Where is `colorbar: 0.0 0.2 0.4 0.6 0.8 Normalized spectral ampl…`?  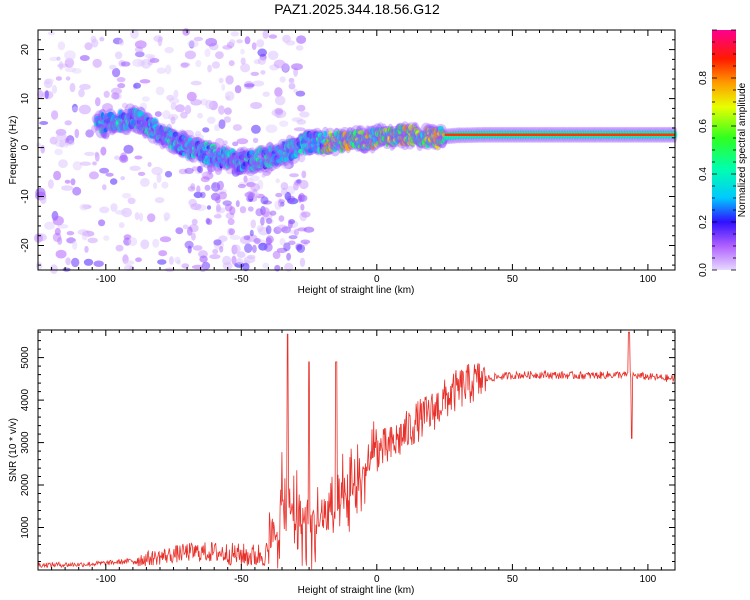
colorbar: 0.0 0.2 0.4 0.6 0.8 Normalized spectral ampl… is located at coordinates (723, 153).